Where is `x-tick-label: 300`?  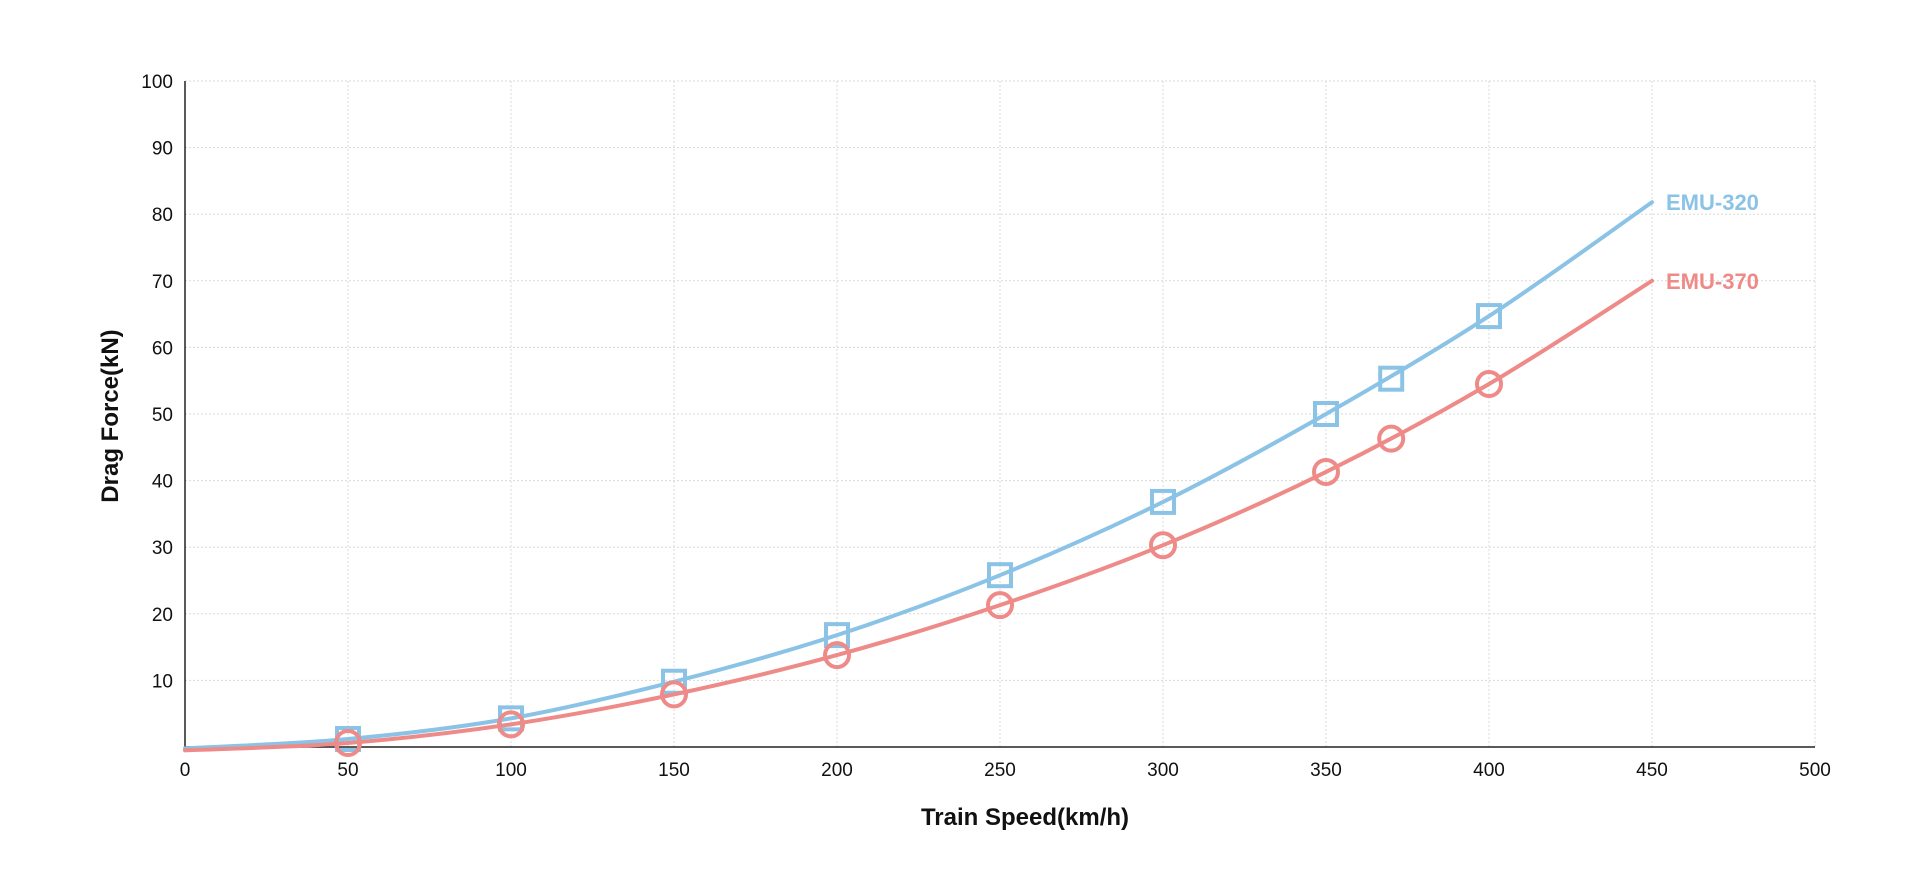 x-tick-label: 300 is located at coordinates (1163, 770).